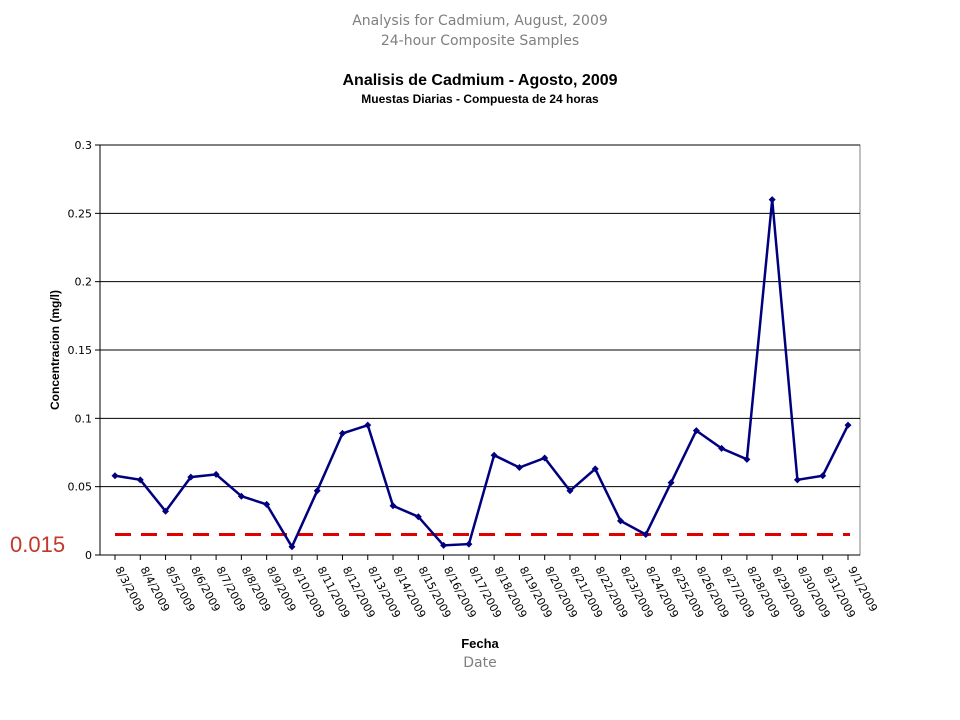  What do you see at coordinates (480, 663) in the screenshot?
I see `english-x-axis-label: Date` at bounding box center [480, 663].